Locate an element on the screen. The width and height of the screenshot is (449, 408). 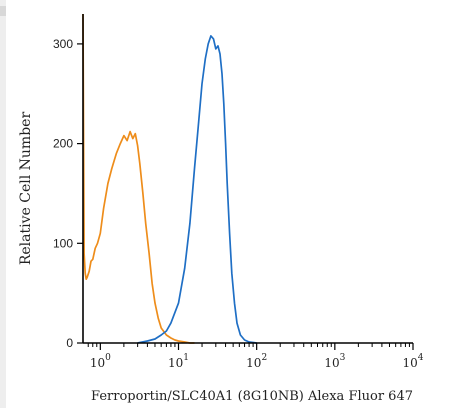
x-tick-label: 10⁰ is located at coordinates (100, 361).